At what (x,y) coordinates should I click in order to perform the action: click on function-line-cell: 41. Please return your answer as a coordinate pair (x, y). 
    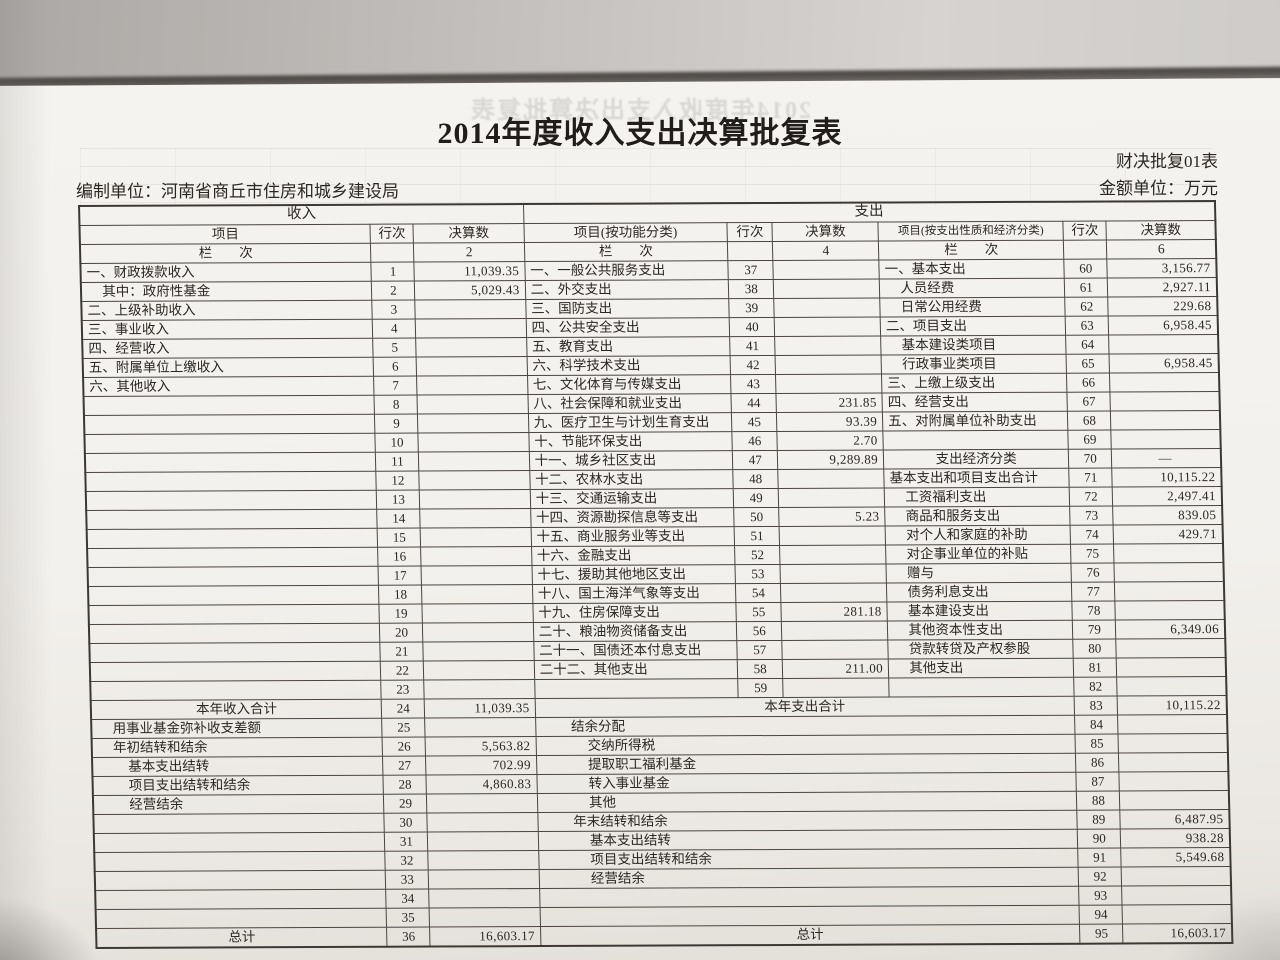
    Looking at the image, I should click on (752, 346).